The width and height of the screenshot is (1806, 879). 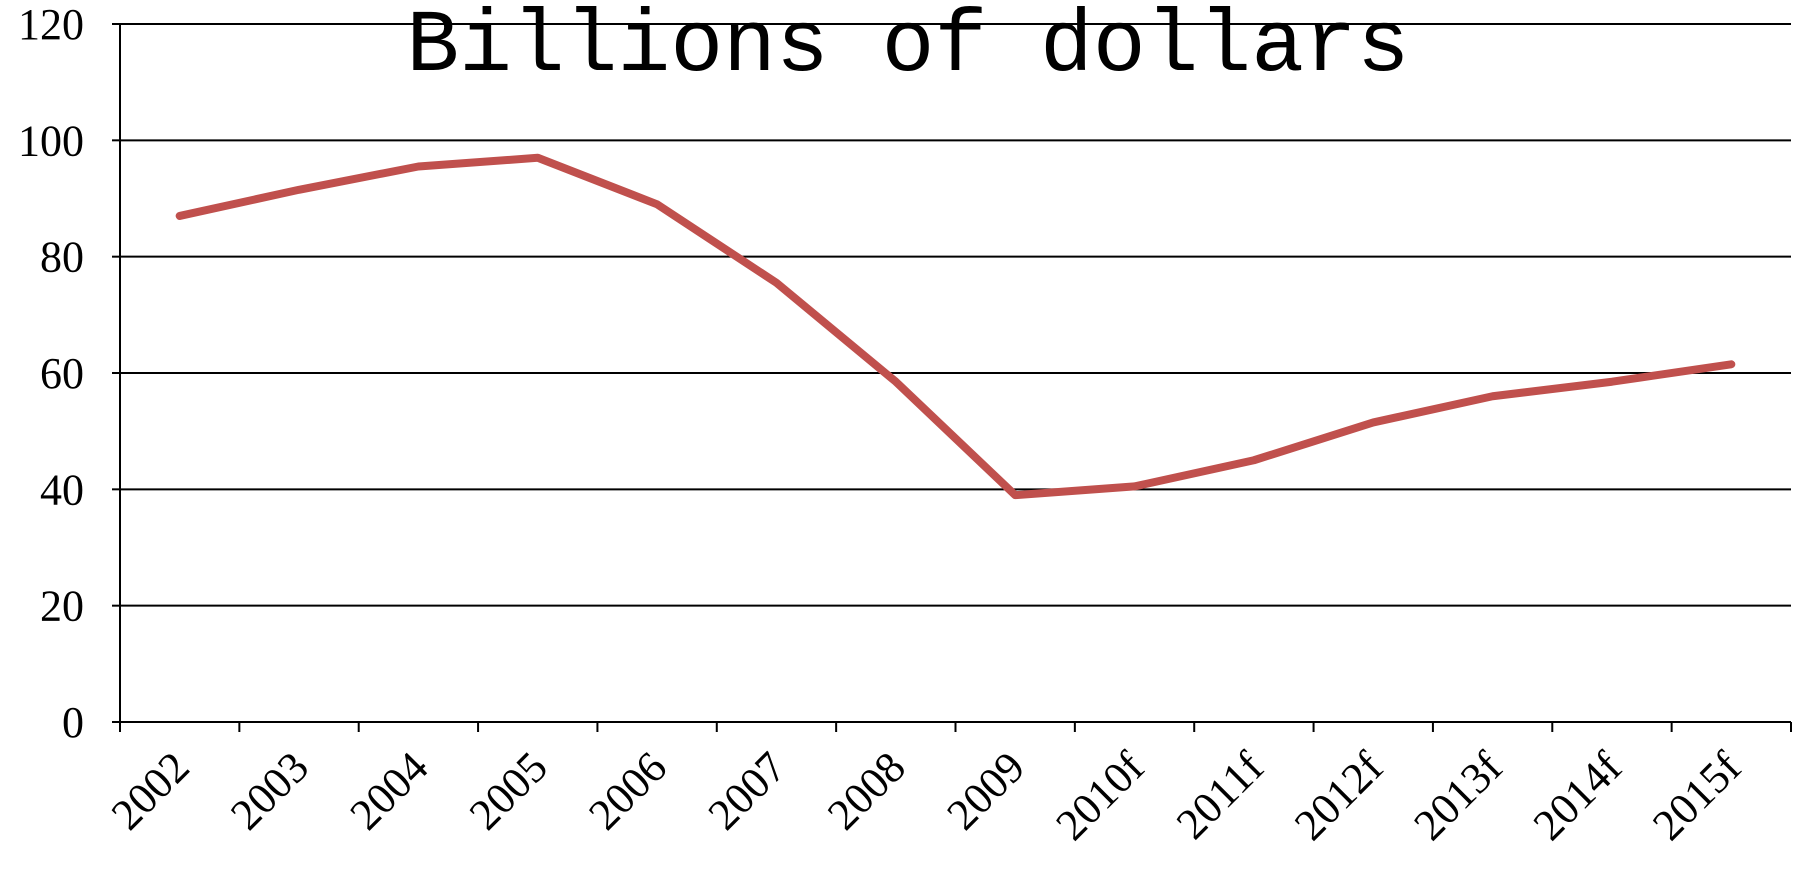 I want to click on x-tick-label: 2013f, so click(x=1457, y=795).